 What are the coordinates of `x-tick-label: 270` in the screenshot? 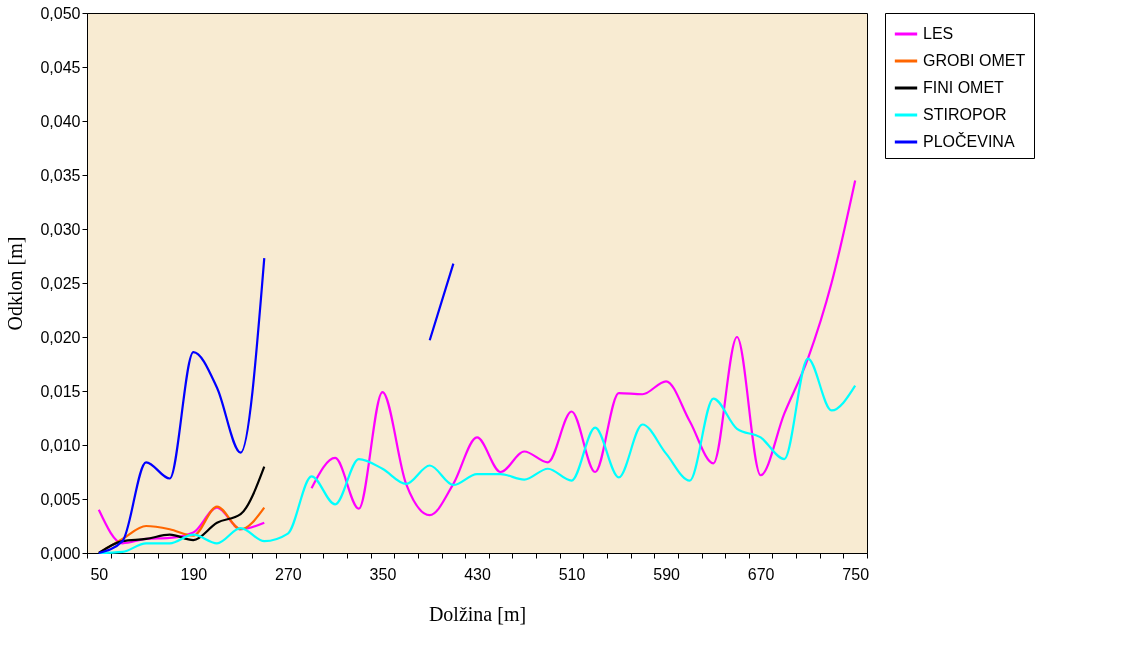 It's located at (288, 574).